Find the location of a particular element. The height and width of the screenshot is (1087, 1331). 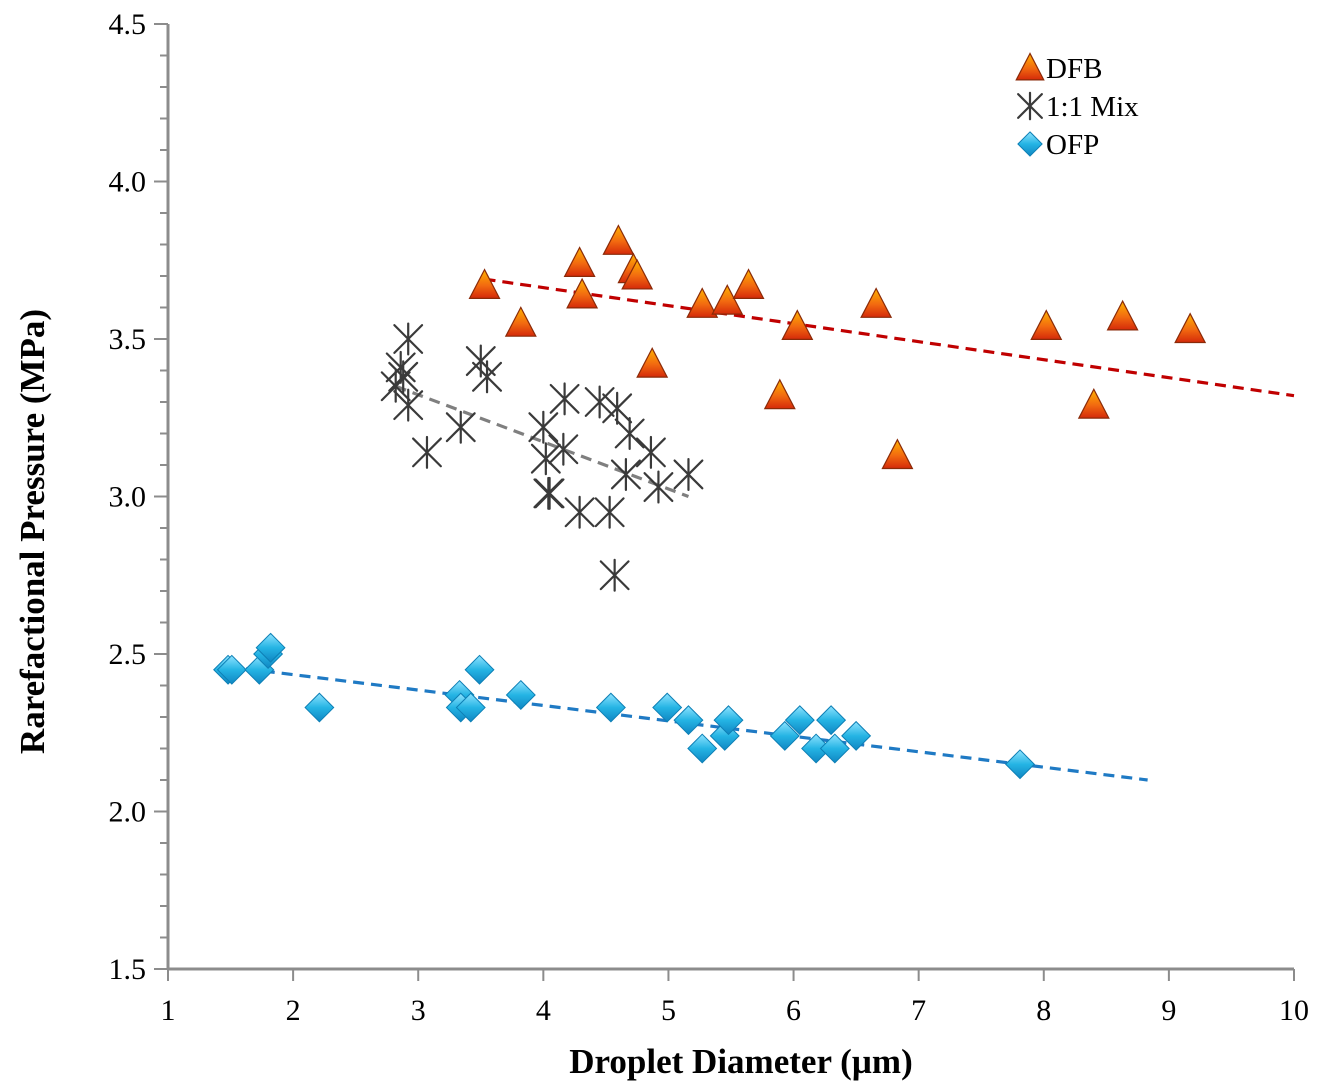

y-tick-label: 2.5 is located at coordinates (128, 654).